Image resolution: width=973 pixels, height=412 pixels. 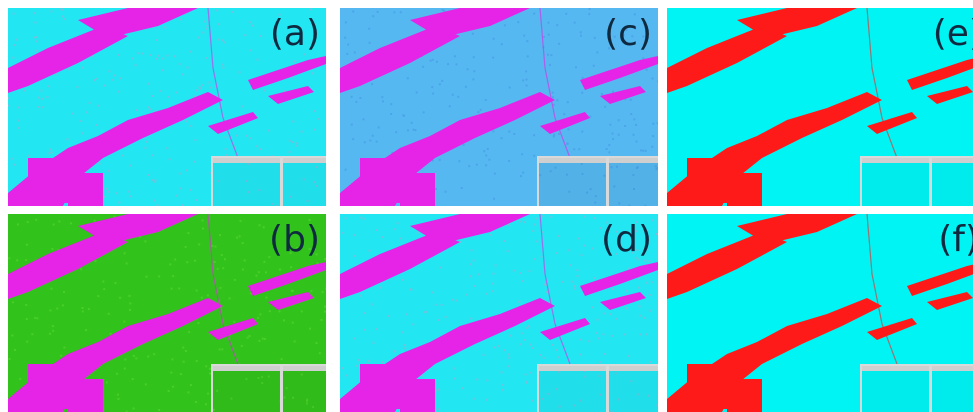 I want to click on panel-d-road, so click(x=555, y=289).